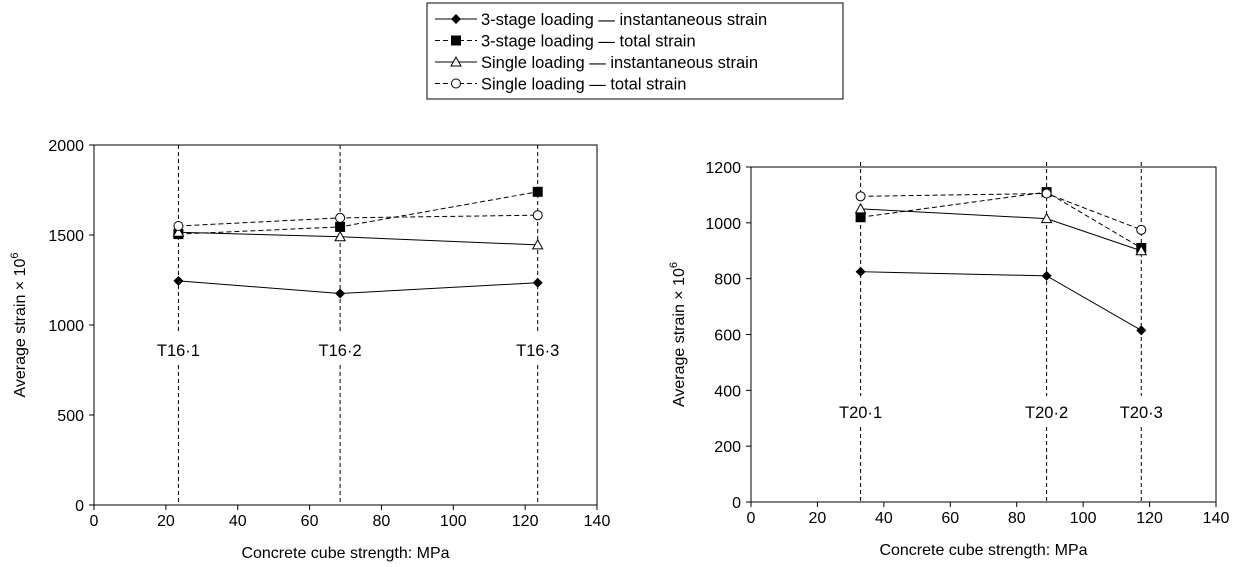 This screenshot has width=1253, height=567. Describe the element at coordinates (1046, 413) in the screenshot. I see `reference-line-label: T20·2` at that location.